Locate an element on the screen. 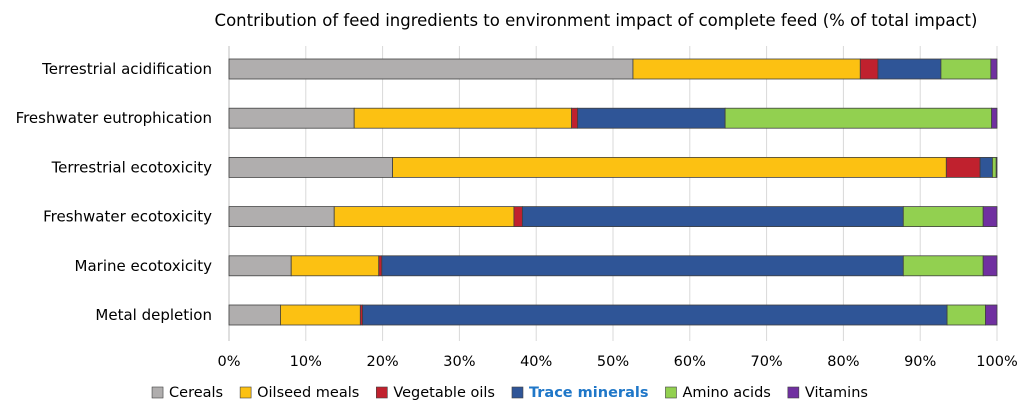 The height and width of the screenshot is (408, 1020). category-label: Metal depletion is located at coordinates (153, 315).